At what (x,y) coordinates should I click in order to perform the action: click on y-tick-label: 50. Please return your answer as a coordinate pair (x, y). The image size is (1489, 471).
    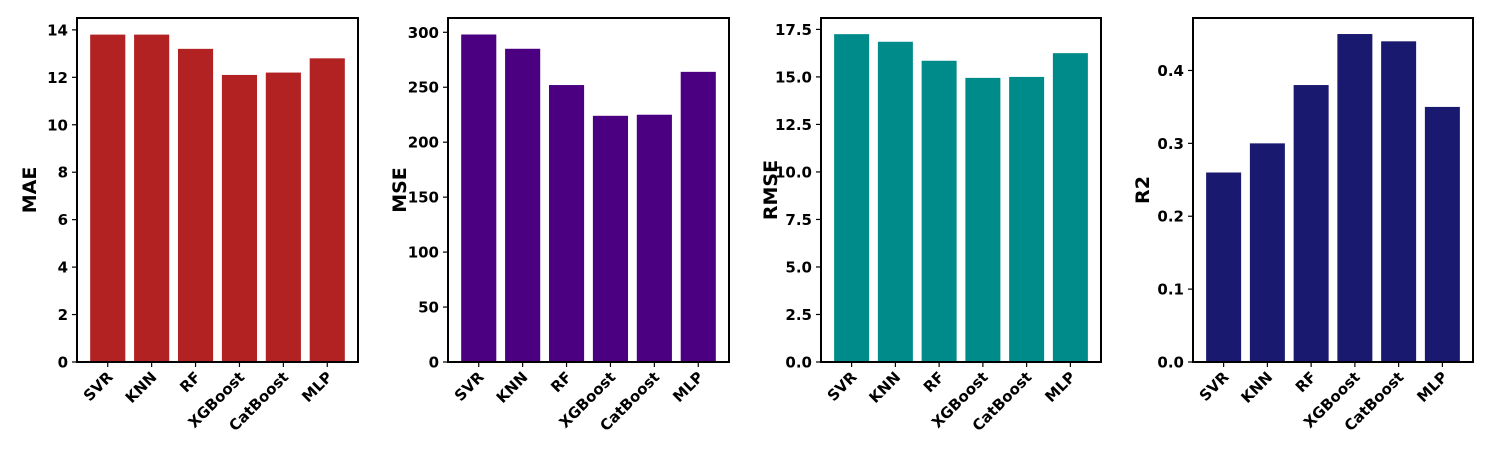
    Looking at the image, I should click on (428, 308).